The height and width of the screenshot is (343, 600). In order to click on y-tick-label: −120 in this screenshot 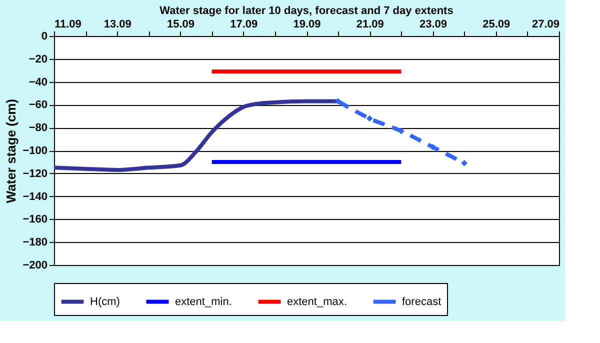, I will do `click(35, 174)`.